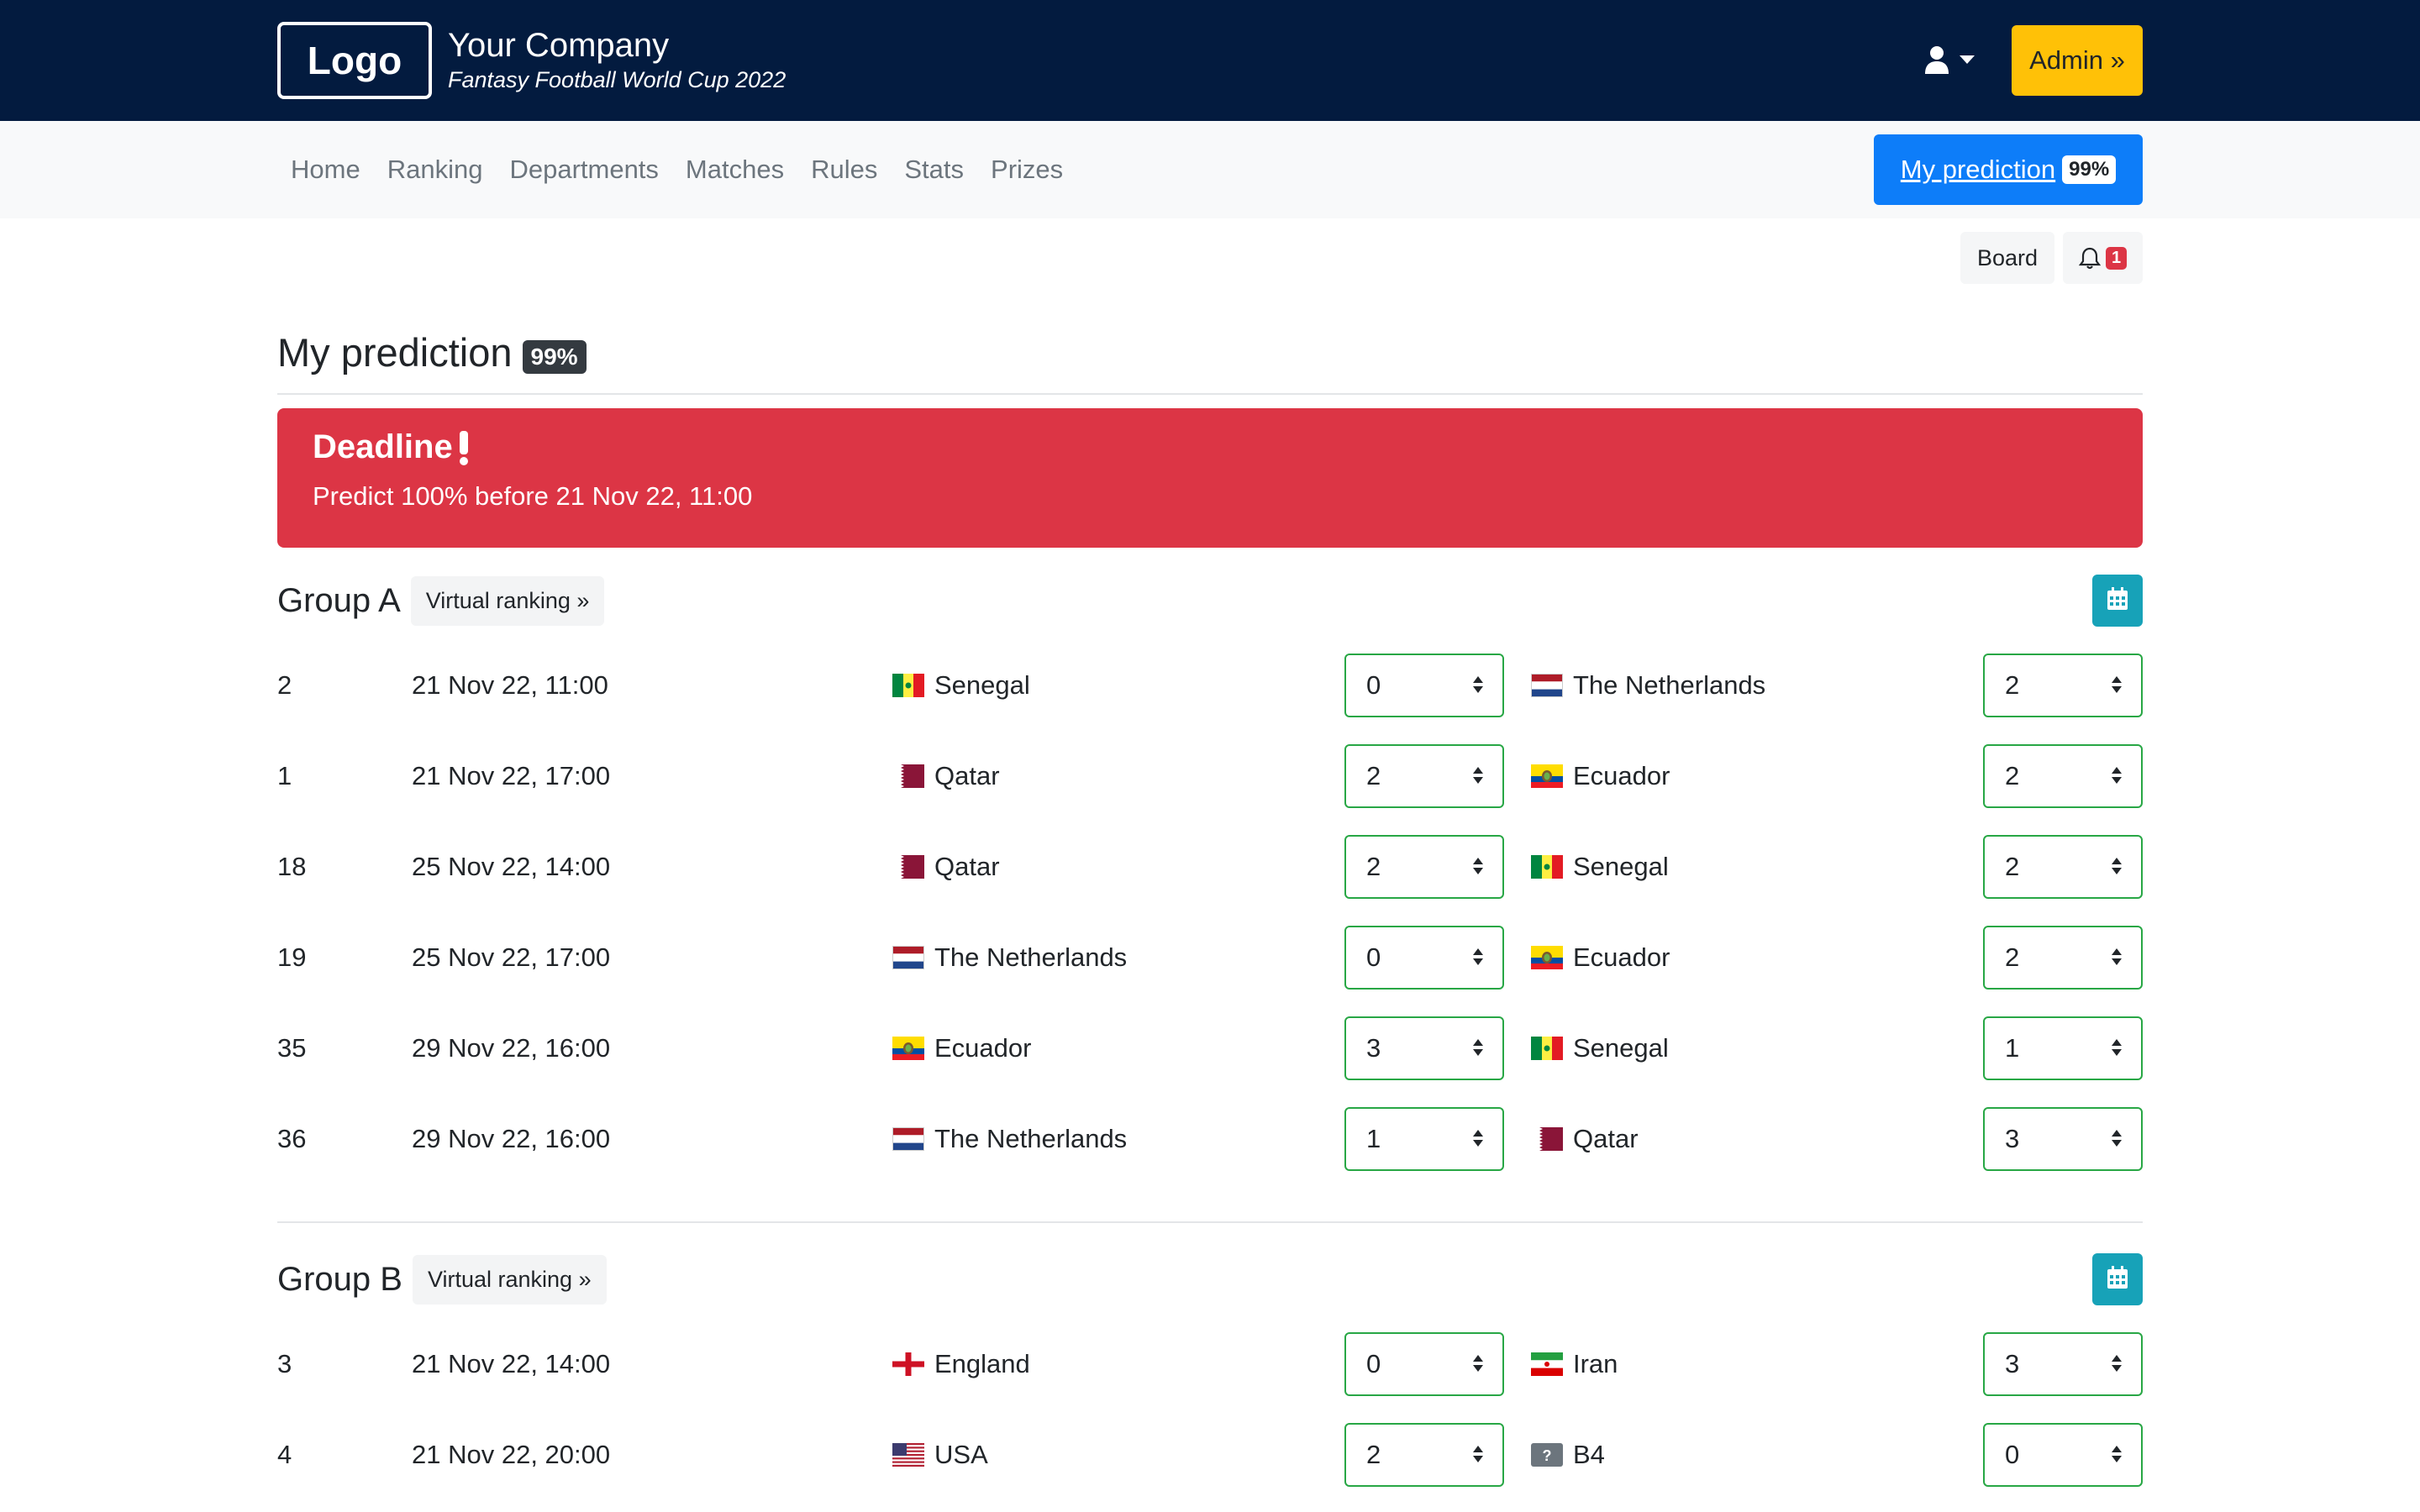 The image size is (2420, 1512). I want to click on nav-item-stats: Stats, so click(934, 169).